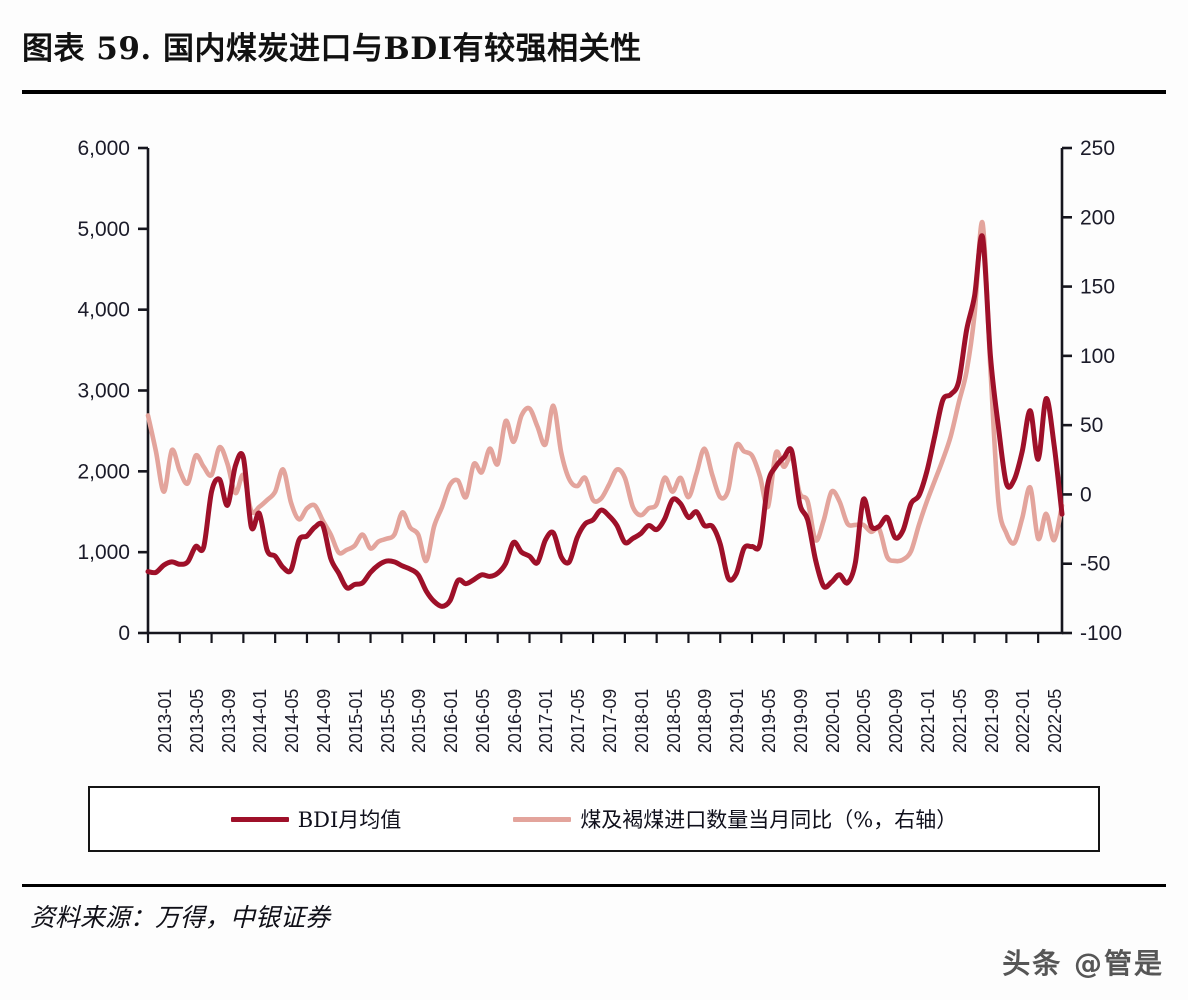  Describe the element at coordinates (165, 721) in the screenshot. I see `x-axis-tick-label: 2013-01` at that location.